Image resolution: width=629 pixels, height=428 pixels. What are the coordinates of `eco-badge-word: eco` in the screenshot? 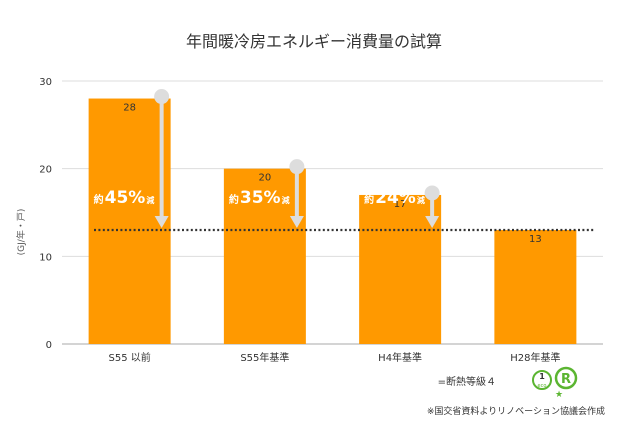 It's located at (542, 386).